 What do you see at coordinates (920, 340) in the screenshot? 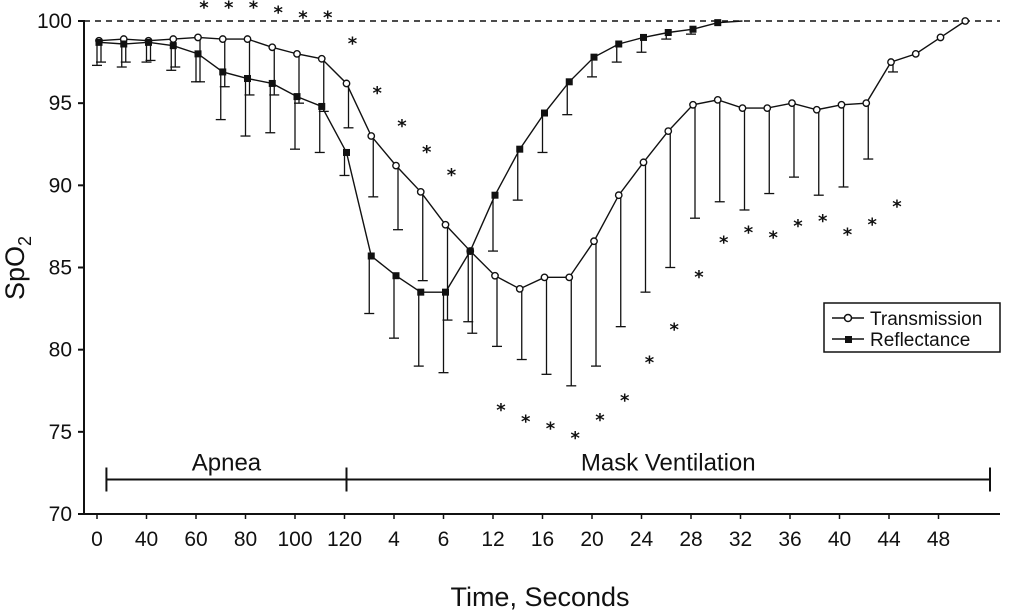
I see `legend-reflectance-label: Reflectance` at bounding box center [920, 340].